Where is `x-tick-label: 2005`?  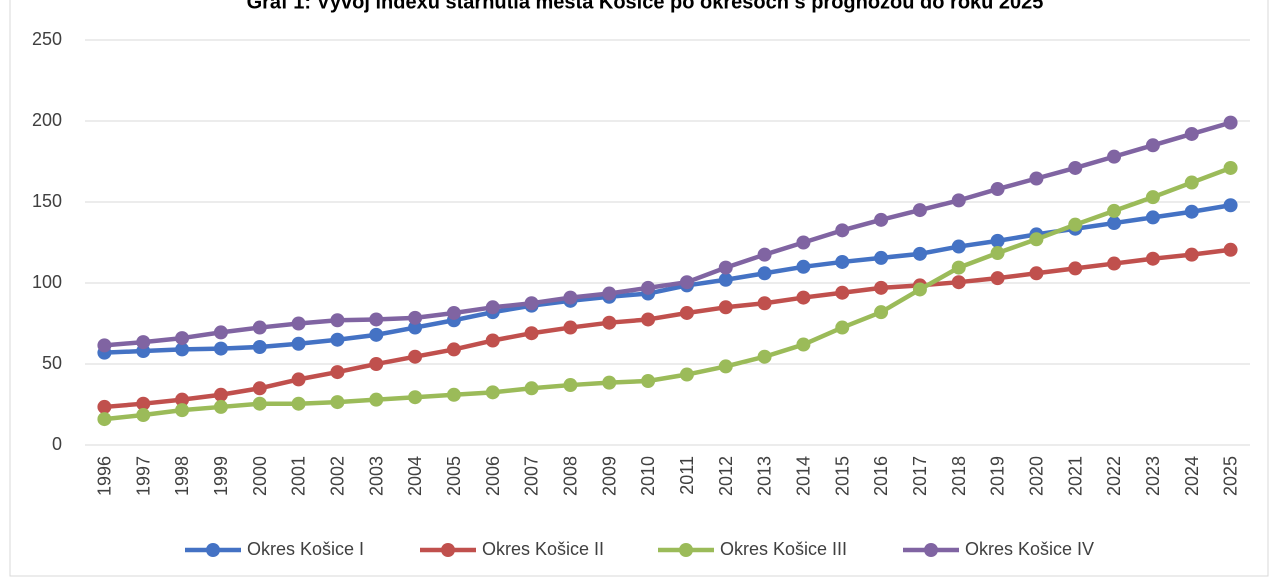 x-tick-label: 2005 is located at coordinates (454, 476).